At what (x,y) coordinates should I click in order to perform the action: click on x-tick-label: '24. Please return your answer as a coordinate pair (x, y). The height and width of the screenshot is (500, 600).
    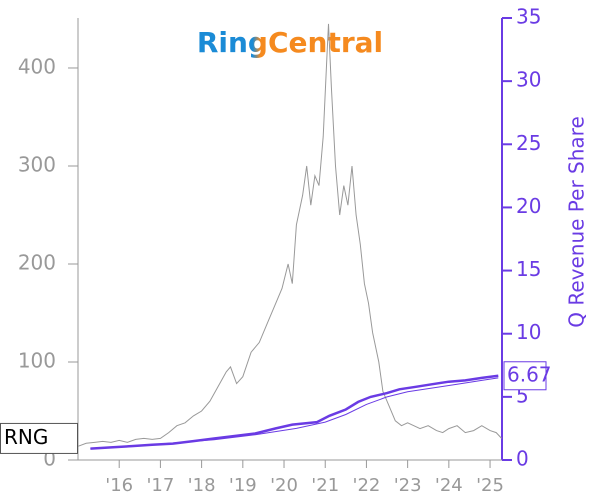
    Looking at the image, I should click on (449, 485).